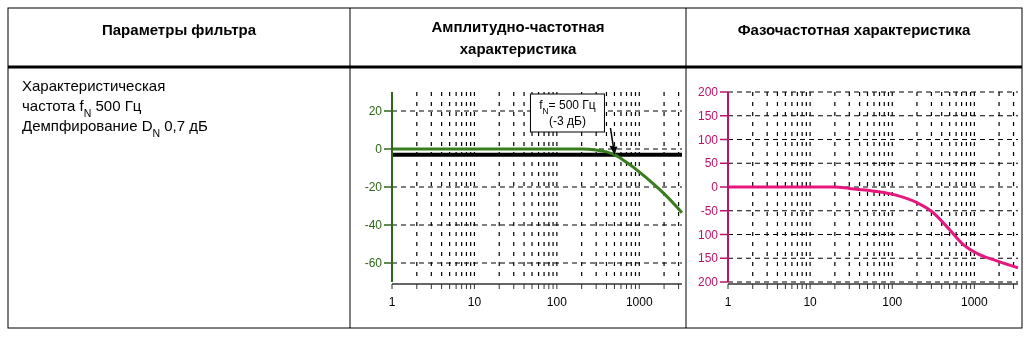  What do you see at coordinates (711, 163) in the screenshot?
I see `y-tick-label: 50` at bounding box center [711, 163].